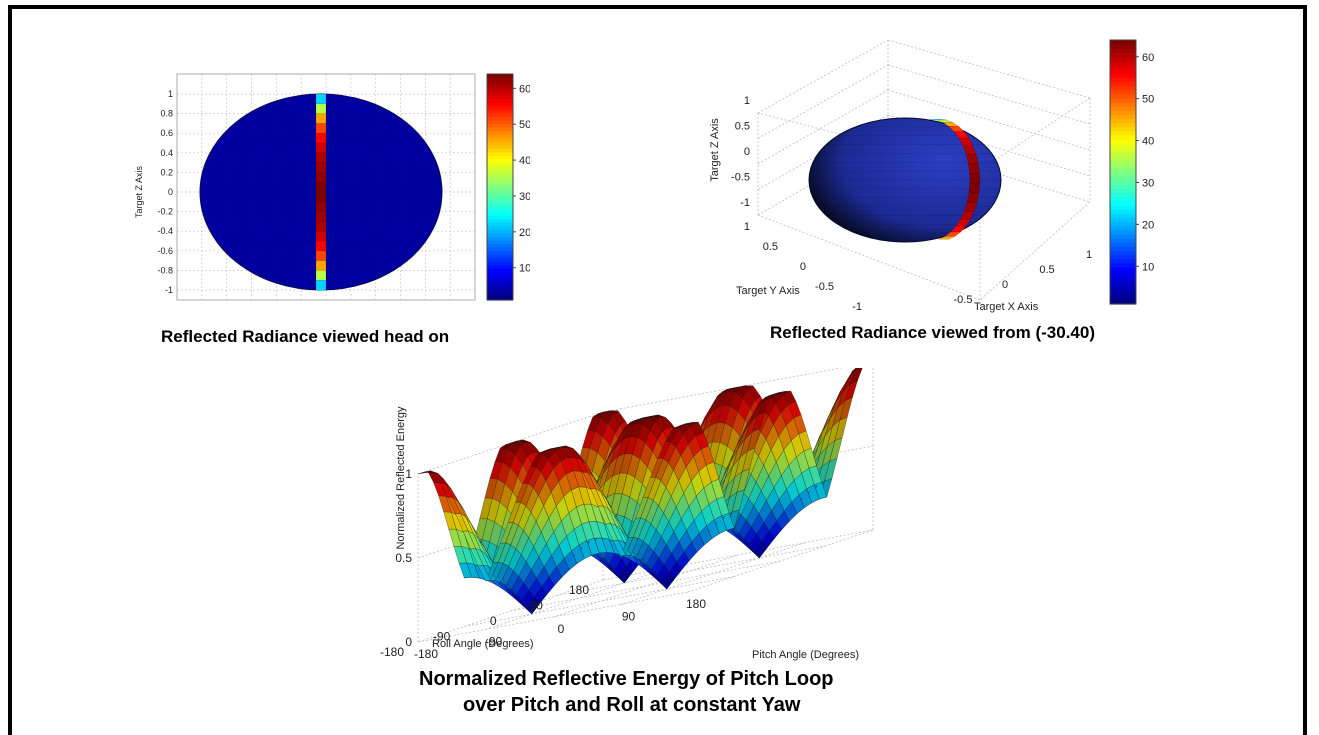 Image resolution: width=1319 pixels, height=735 pixels. Describe the element at coordinates (165, 212) in the screenshot. I see `z-axis-tick: -0.2` at that location.